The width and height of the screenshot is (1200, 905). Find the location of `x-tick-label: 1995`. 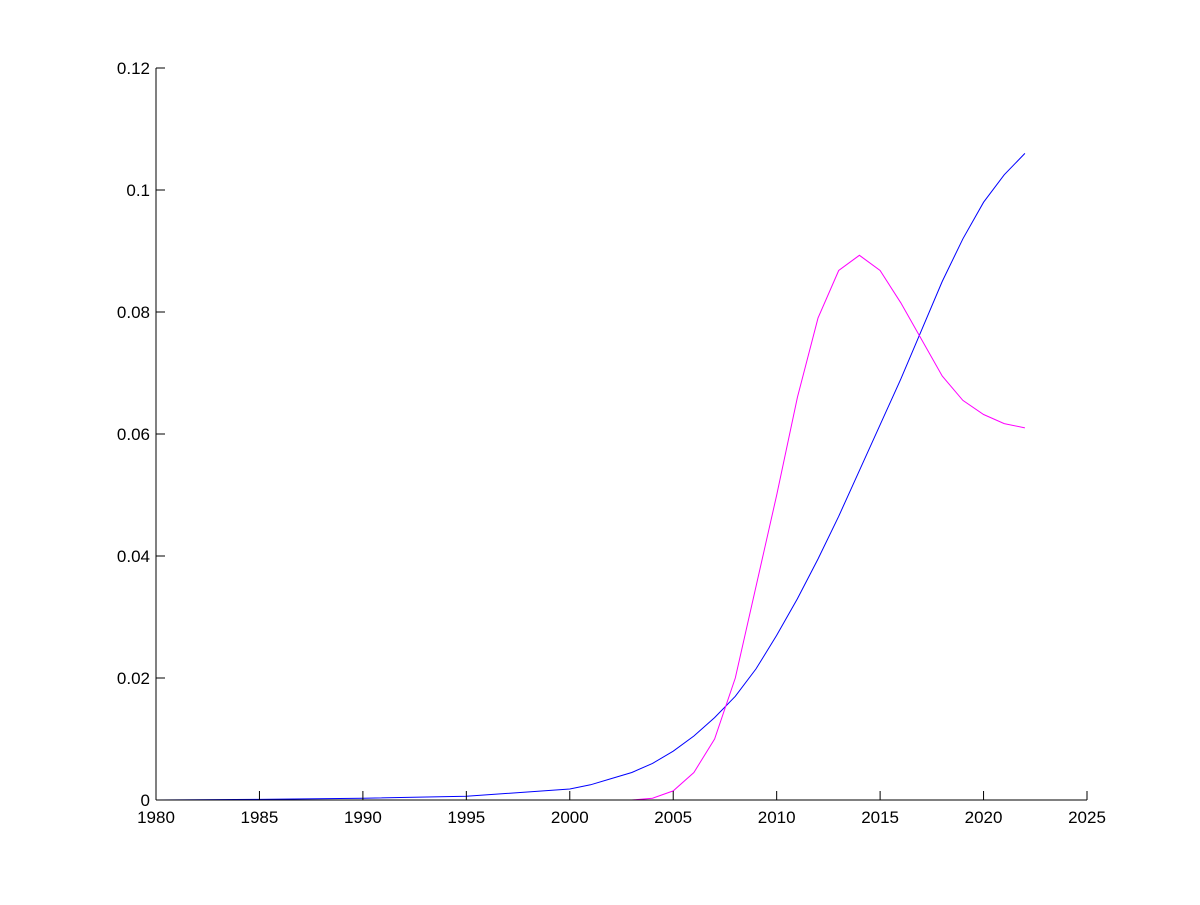

x-tick-label: 1995 is located at coordinates (466, 817).